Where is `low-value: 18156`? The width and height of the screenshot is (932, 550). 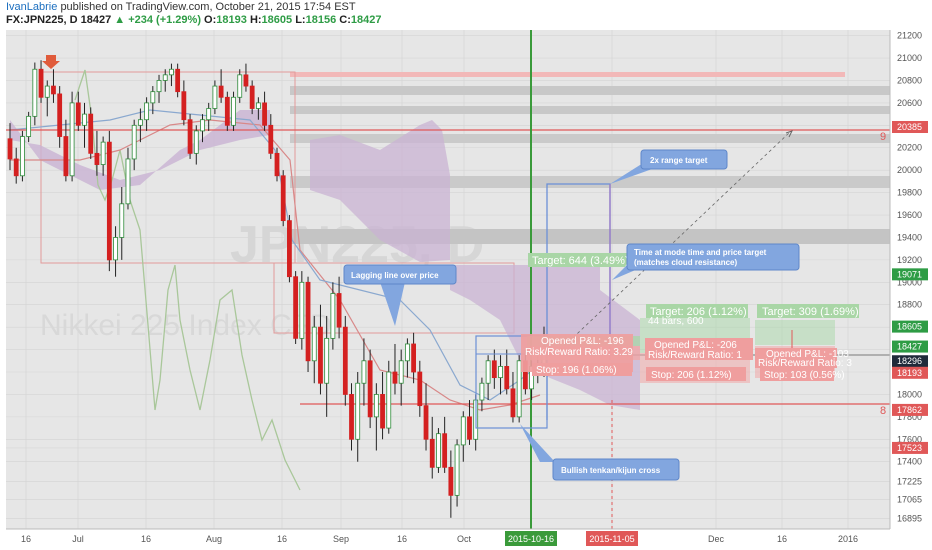 low-value: 18156 is located at coordinates (321, 20).